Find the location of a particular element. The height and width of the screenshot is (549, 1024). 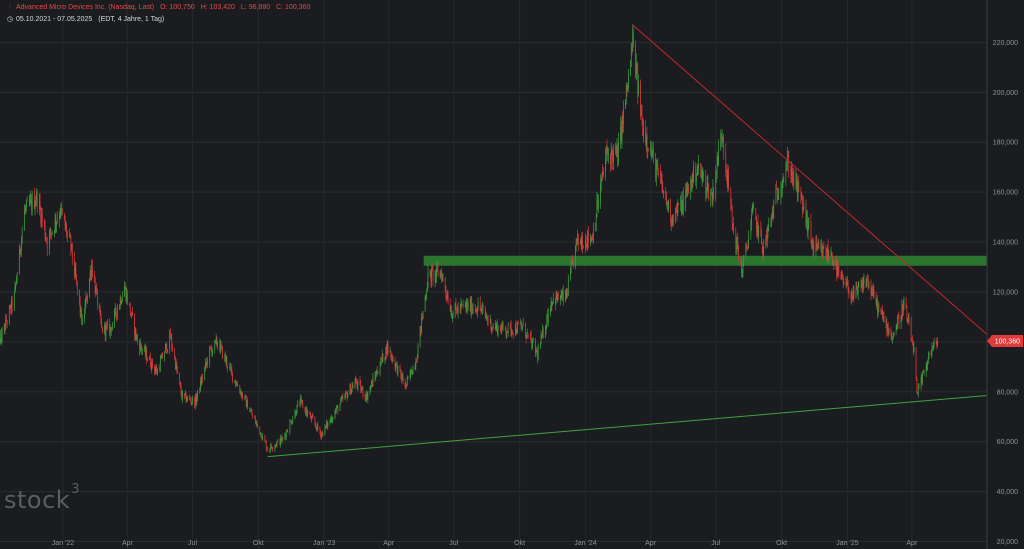

zone-layer is located at coordinates (705, 260).